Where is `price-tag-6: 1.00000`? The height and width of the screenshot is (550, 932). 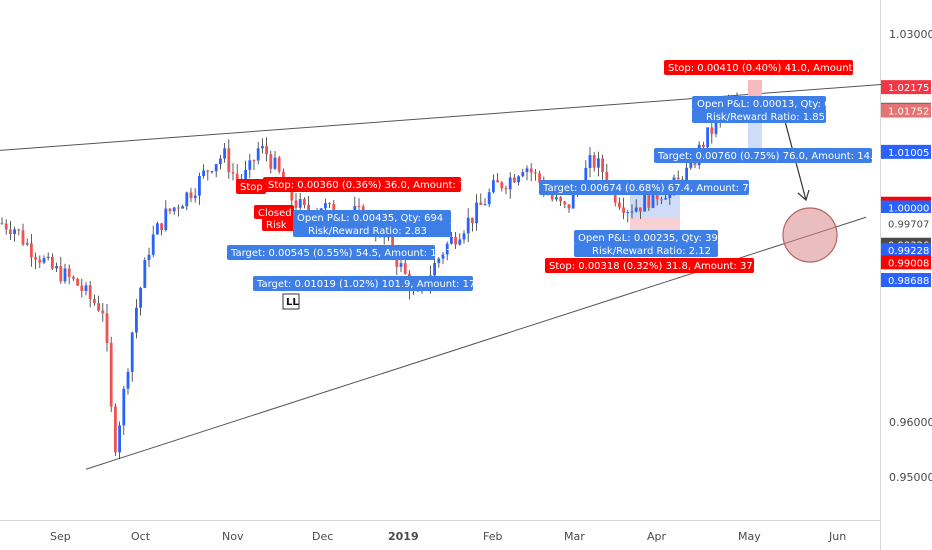
price-tag-6: 1.00000 is located at coordinates (906, 207).